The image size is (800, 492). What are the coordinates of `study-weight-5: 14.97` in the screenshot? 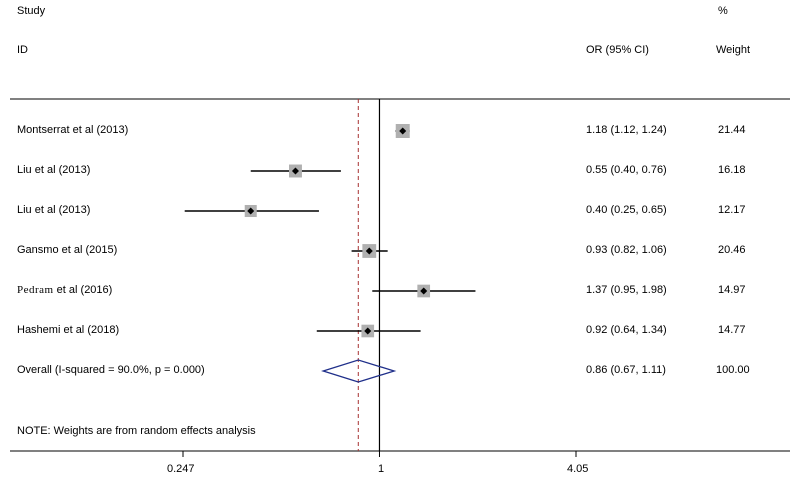 It's located at (732, 290).